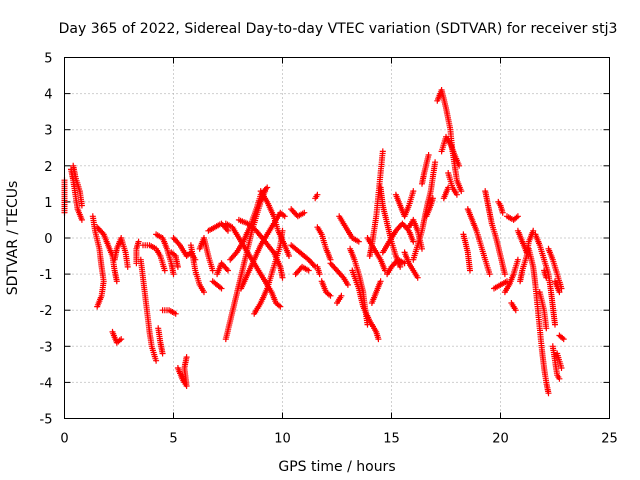 This screenshot has width=640, height=480. What do you see at coordinates (48, 167) in the screenshot?
I see `y-tick-label: 2` at bounding box center [48, 167].